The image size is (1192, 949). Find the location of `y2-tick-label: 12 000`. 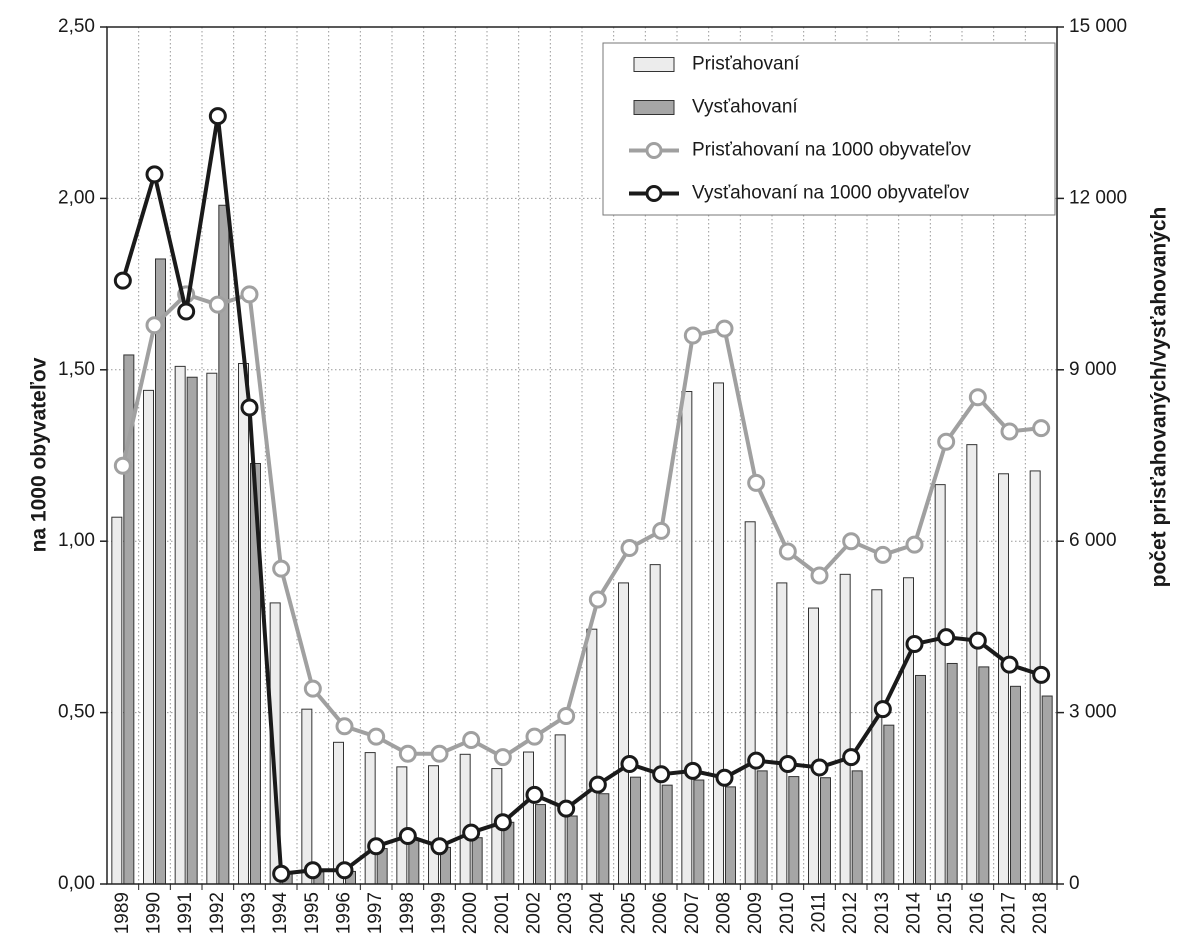

y2-tick-label: 12 000 is located at coordinates (1098, 197).